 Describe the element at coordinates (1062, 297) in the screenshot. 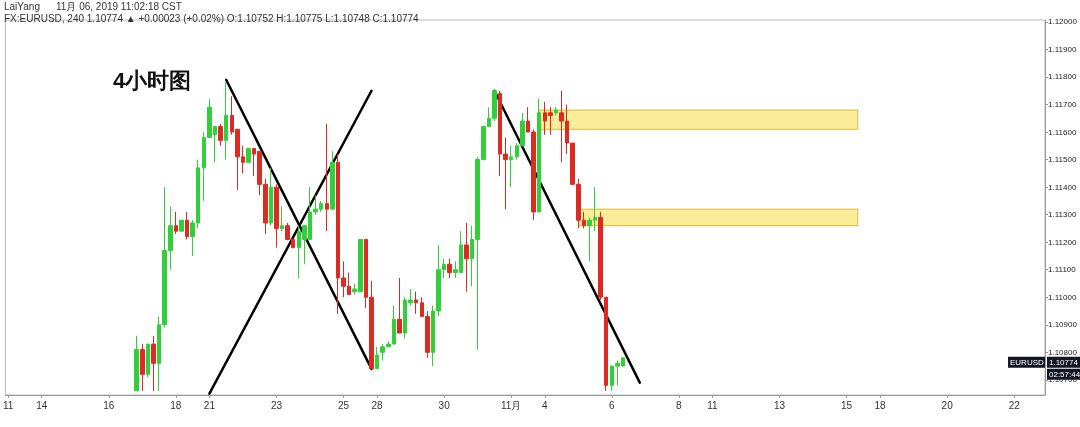

I see `y-tick-label: 1.11000` at that location.